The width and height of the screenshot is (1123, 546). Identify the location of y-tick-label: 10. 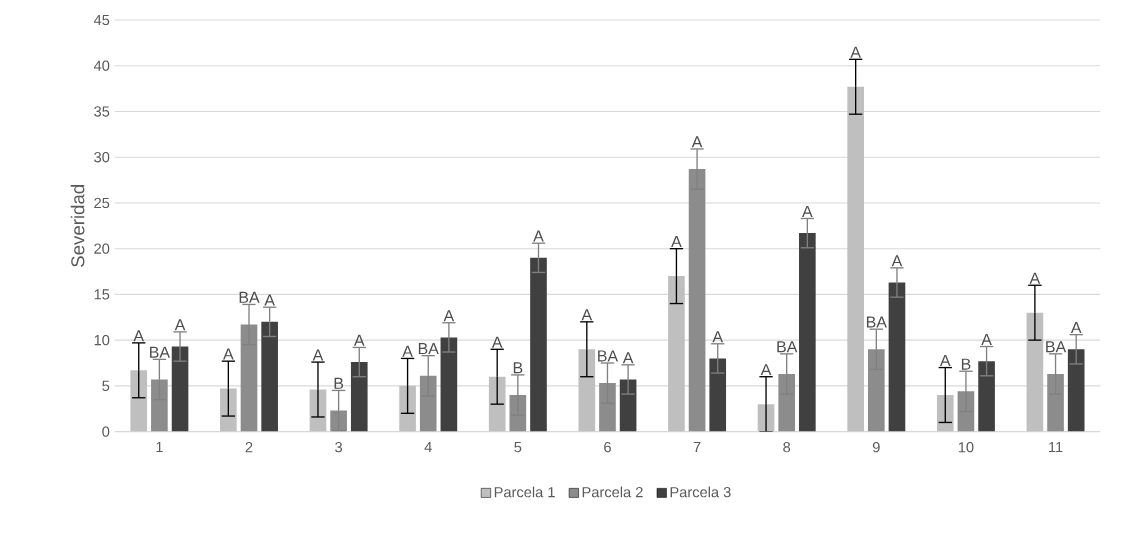
(102, 340).